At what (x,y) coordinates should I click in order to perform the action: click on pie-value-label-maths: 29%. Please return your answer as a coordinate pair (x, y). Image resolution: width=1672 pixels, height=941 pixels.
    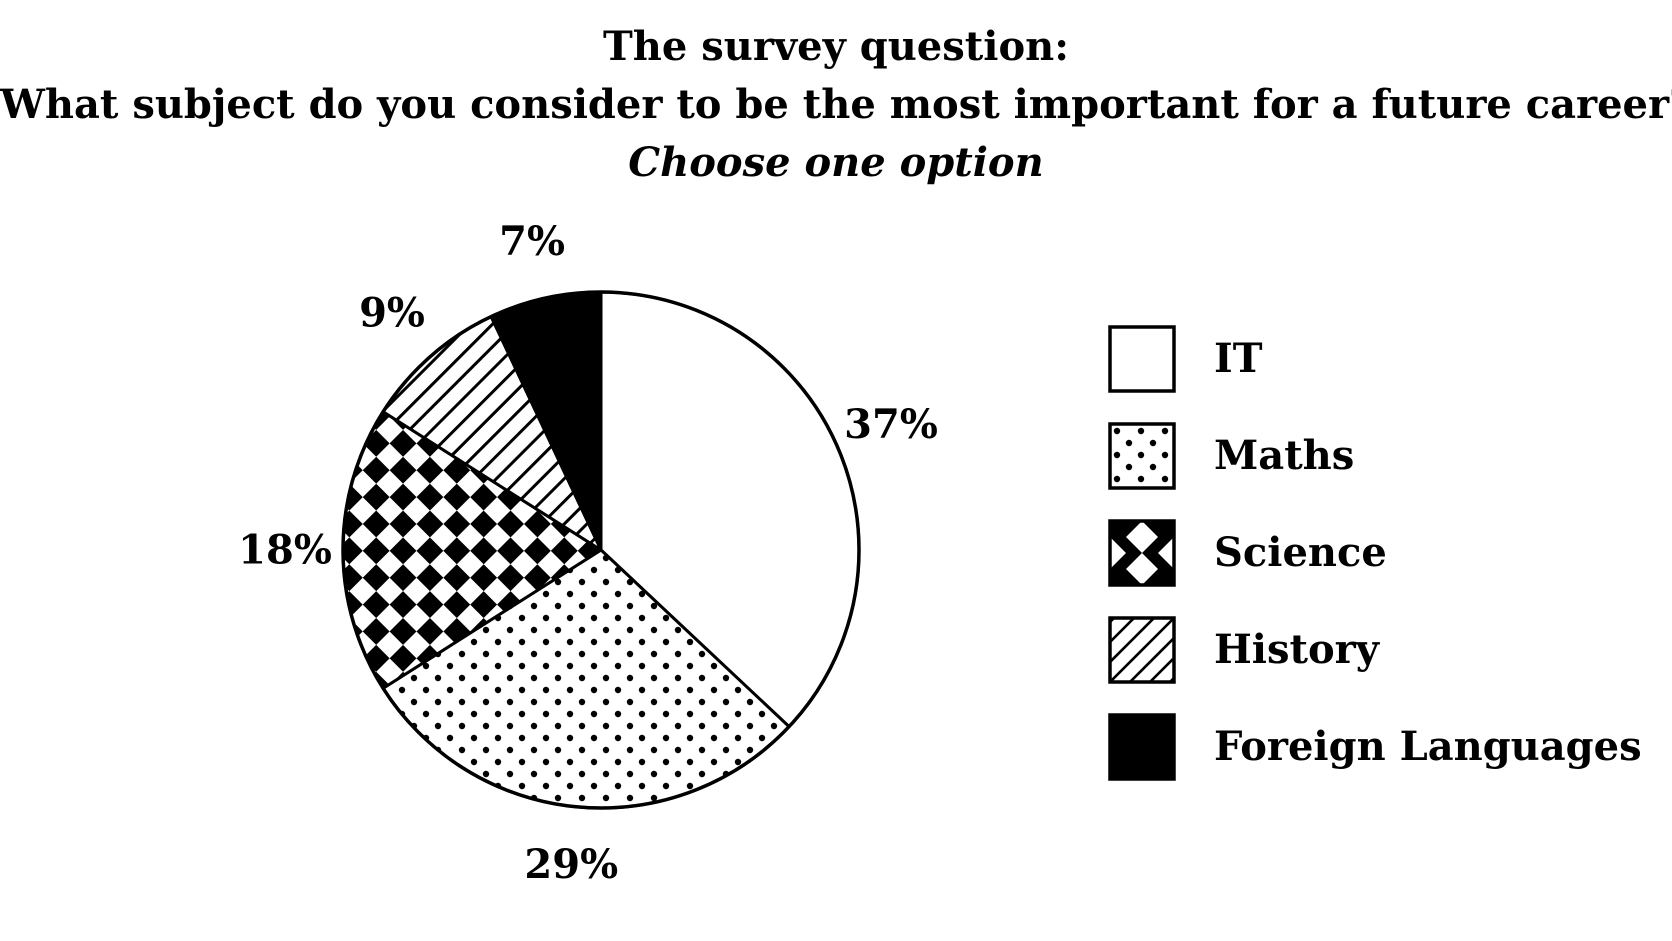
    Looking at the image, I should click on (571, 864).